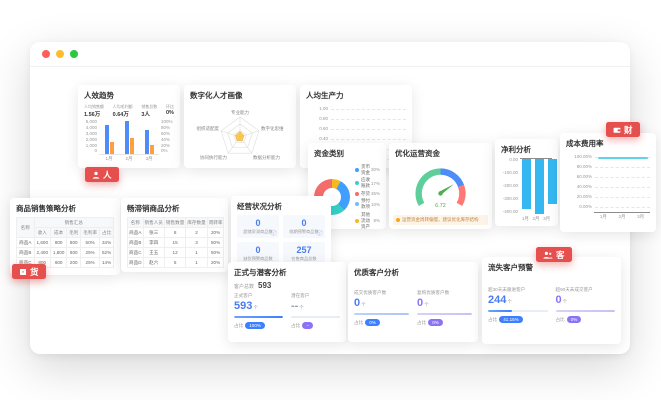  What do you see at coordinates (260, 272) in the screenshot?
I see `card-title: 正式与潜客分析` at bounding box center [260, 272].